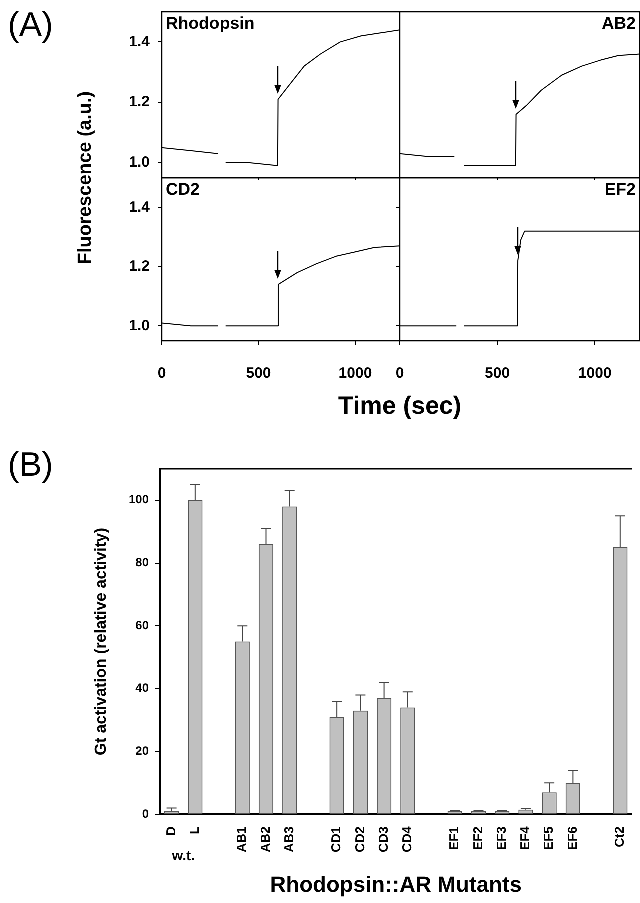  Describe the element at coordinates (139, 499) in the screenshot. I see `y-tick-label: 100` at that location.